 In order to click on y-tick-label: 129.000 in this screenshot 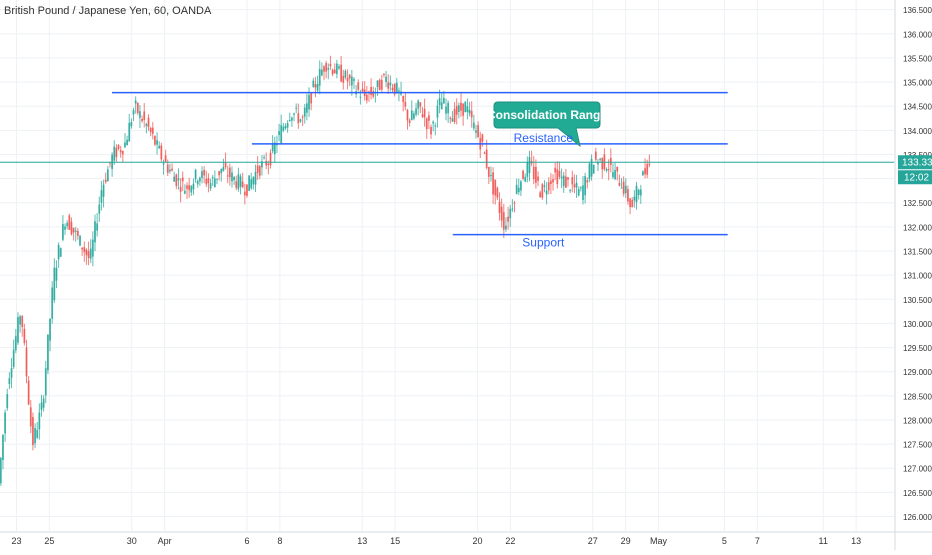, I will do `click(917, 372)`.